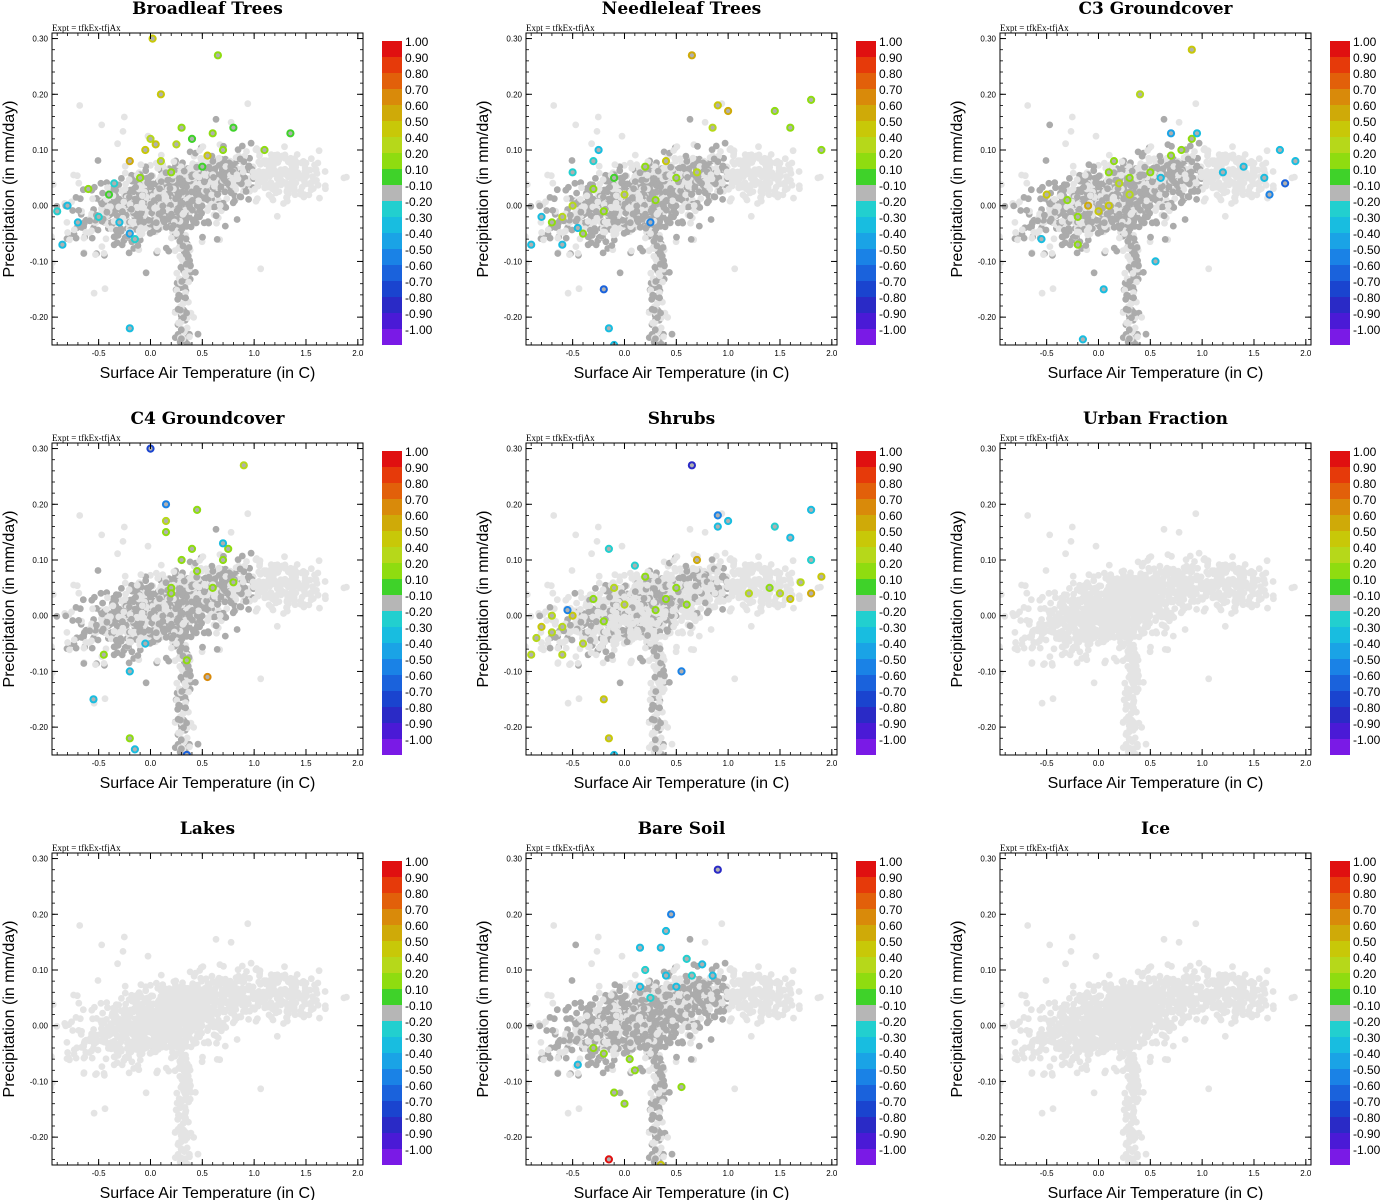 Image resolution: width=1385 pixels, height=1200 pixels. I want to click on panel-title: C3 Groundcover, so click(1155, 9).